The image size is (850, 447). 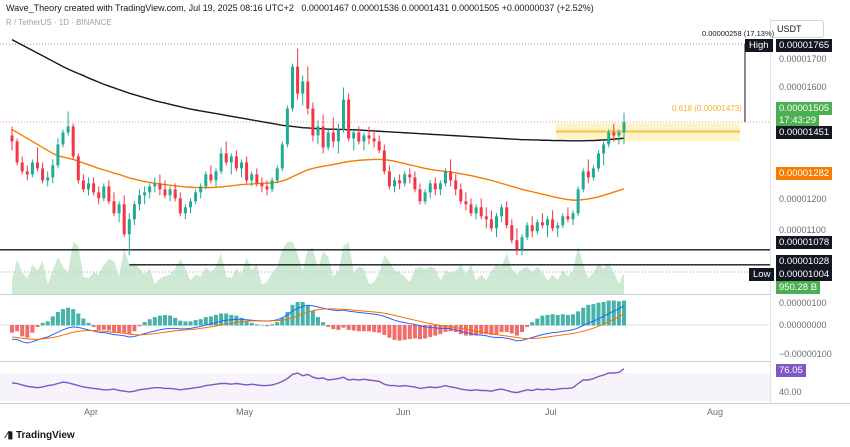 What do you see at coordinates (803, 199) in the screenshot?
I see `price-tick: 0.00001200` at bounding box center [803, 199].